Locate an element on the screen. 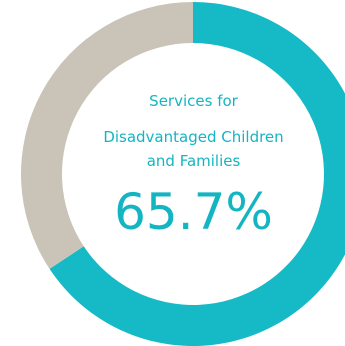 This screenshot has width=345, height=346. center-label-line-2: Disadvantaged Children is located at coordinates (193, 137).